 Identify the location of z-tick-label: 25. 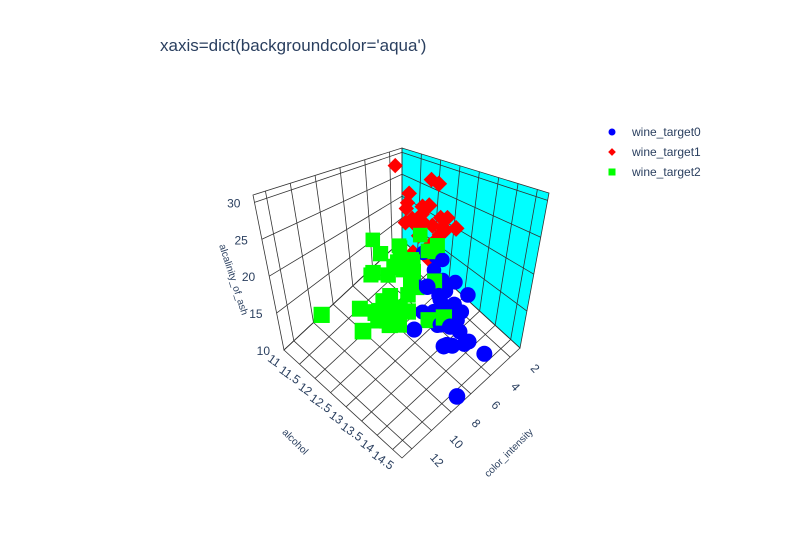
(241, 240).